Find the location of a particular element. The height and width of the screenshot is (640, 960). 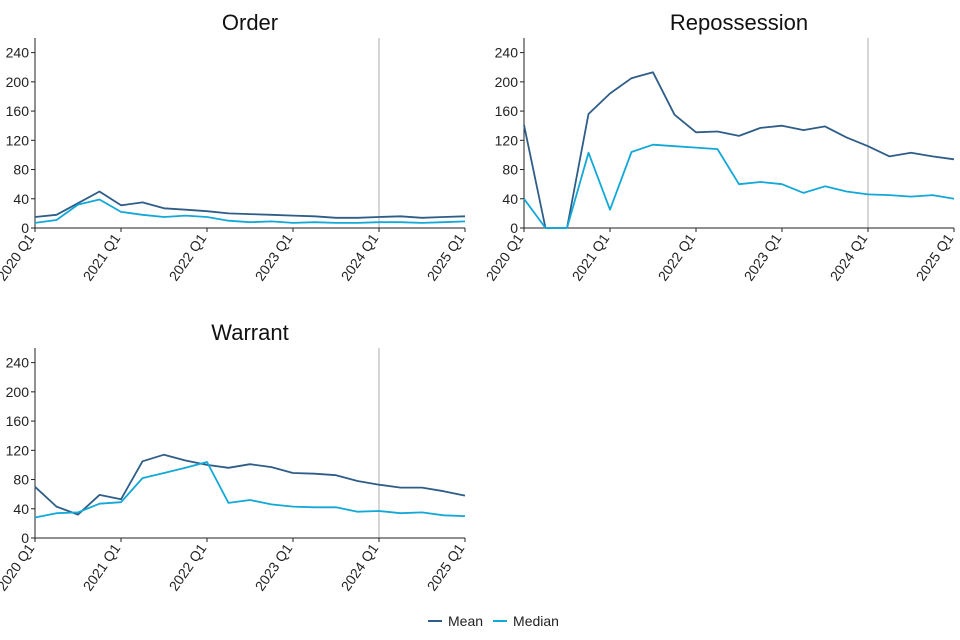

legend-item-mean: Mean is located at coordinates (455, 621).